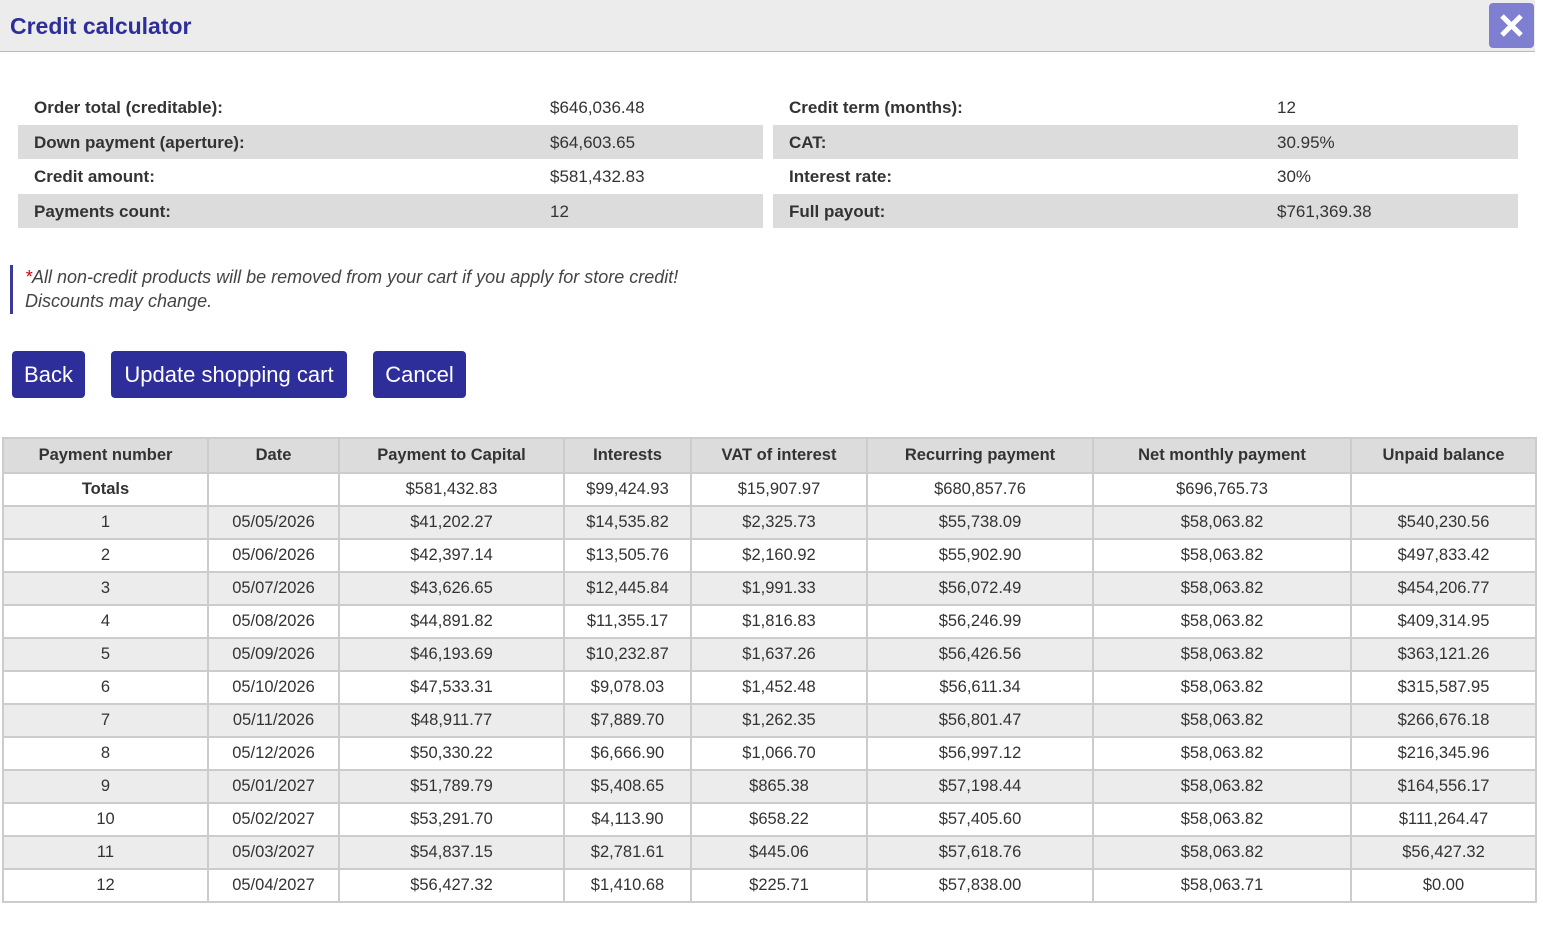 This screenshot has width=1543, height=933. Describe the element at coordinates (101, 26) in the screenshot. I see `title: Credit calculator` at that location.